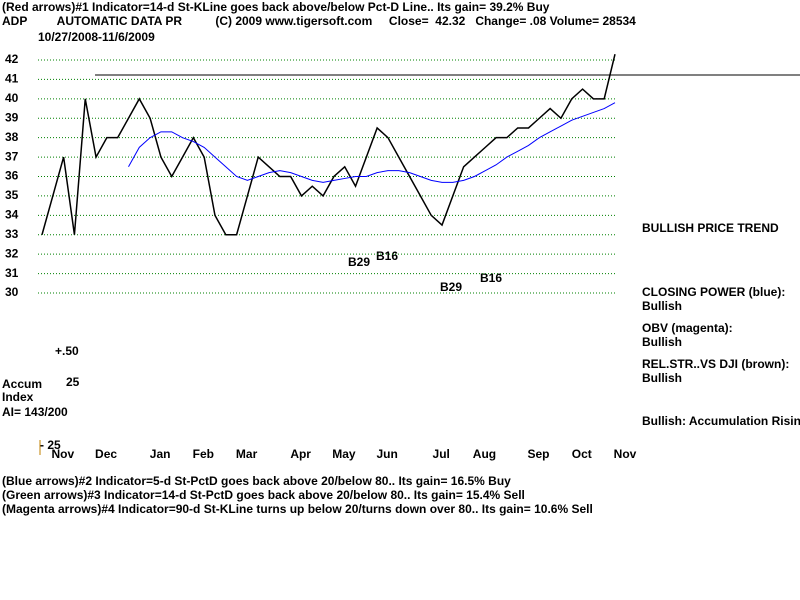 The width and height of the screenshot is (800, 600). Describe the element at coordinates (12, 137) in the screenshot. I see `y-tick-label: 38` at that location.